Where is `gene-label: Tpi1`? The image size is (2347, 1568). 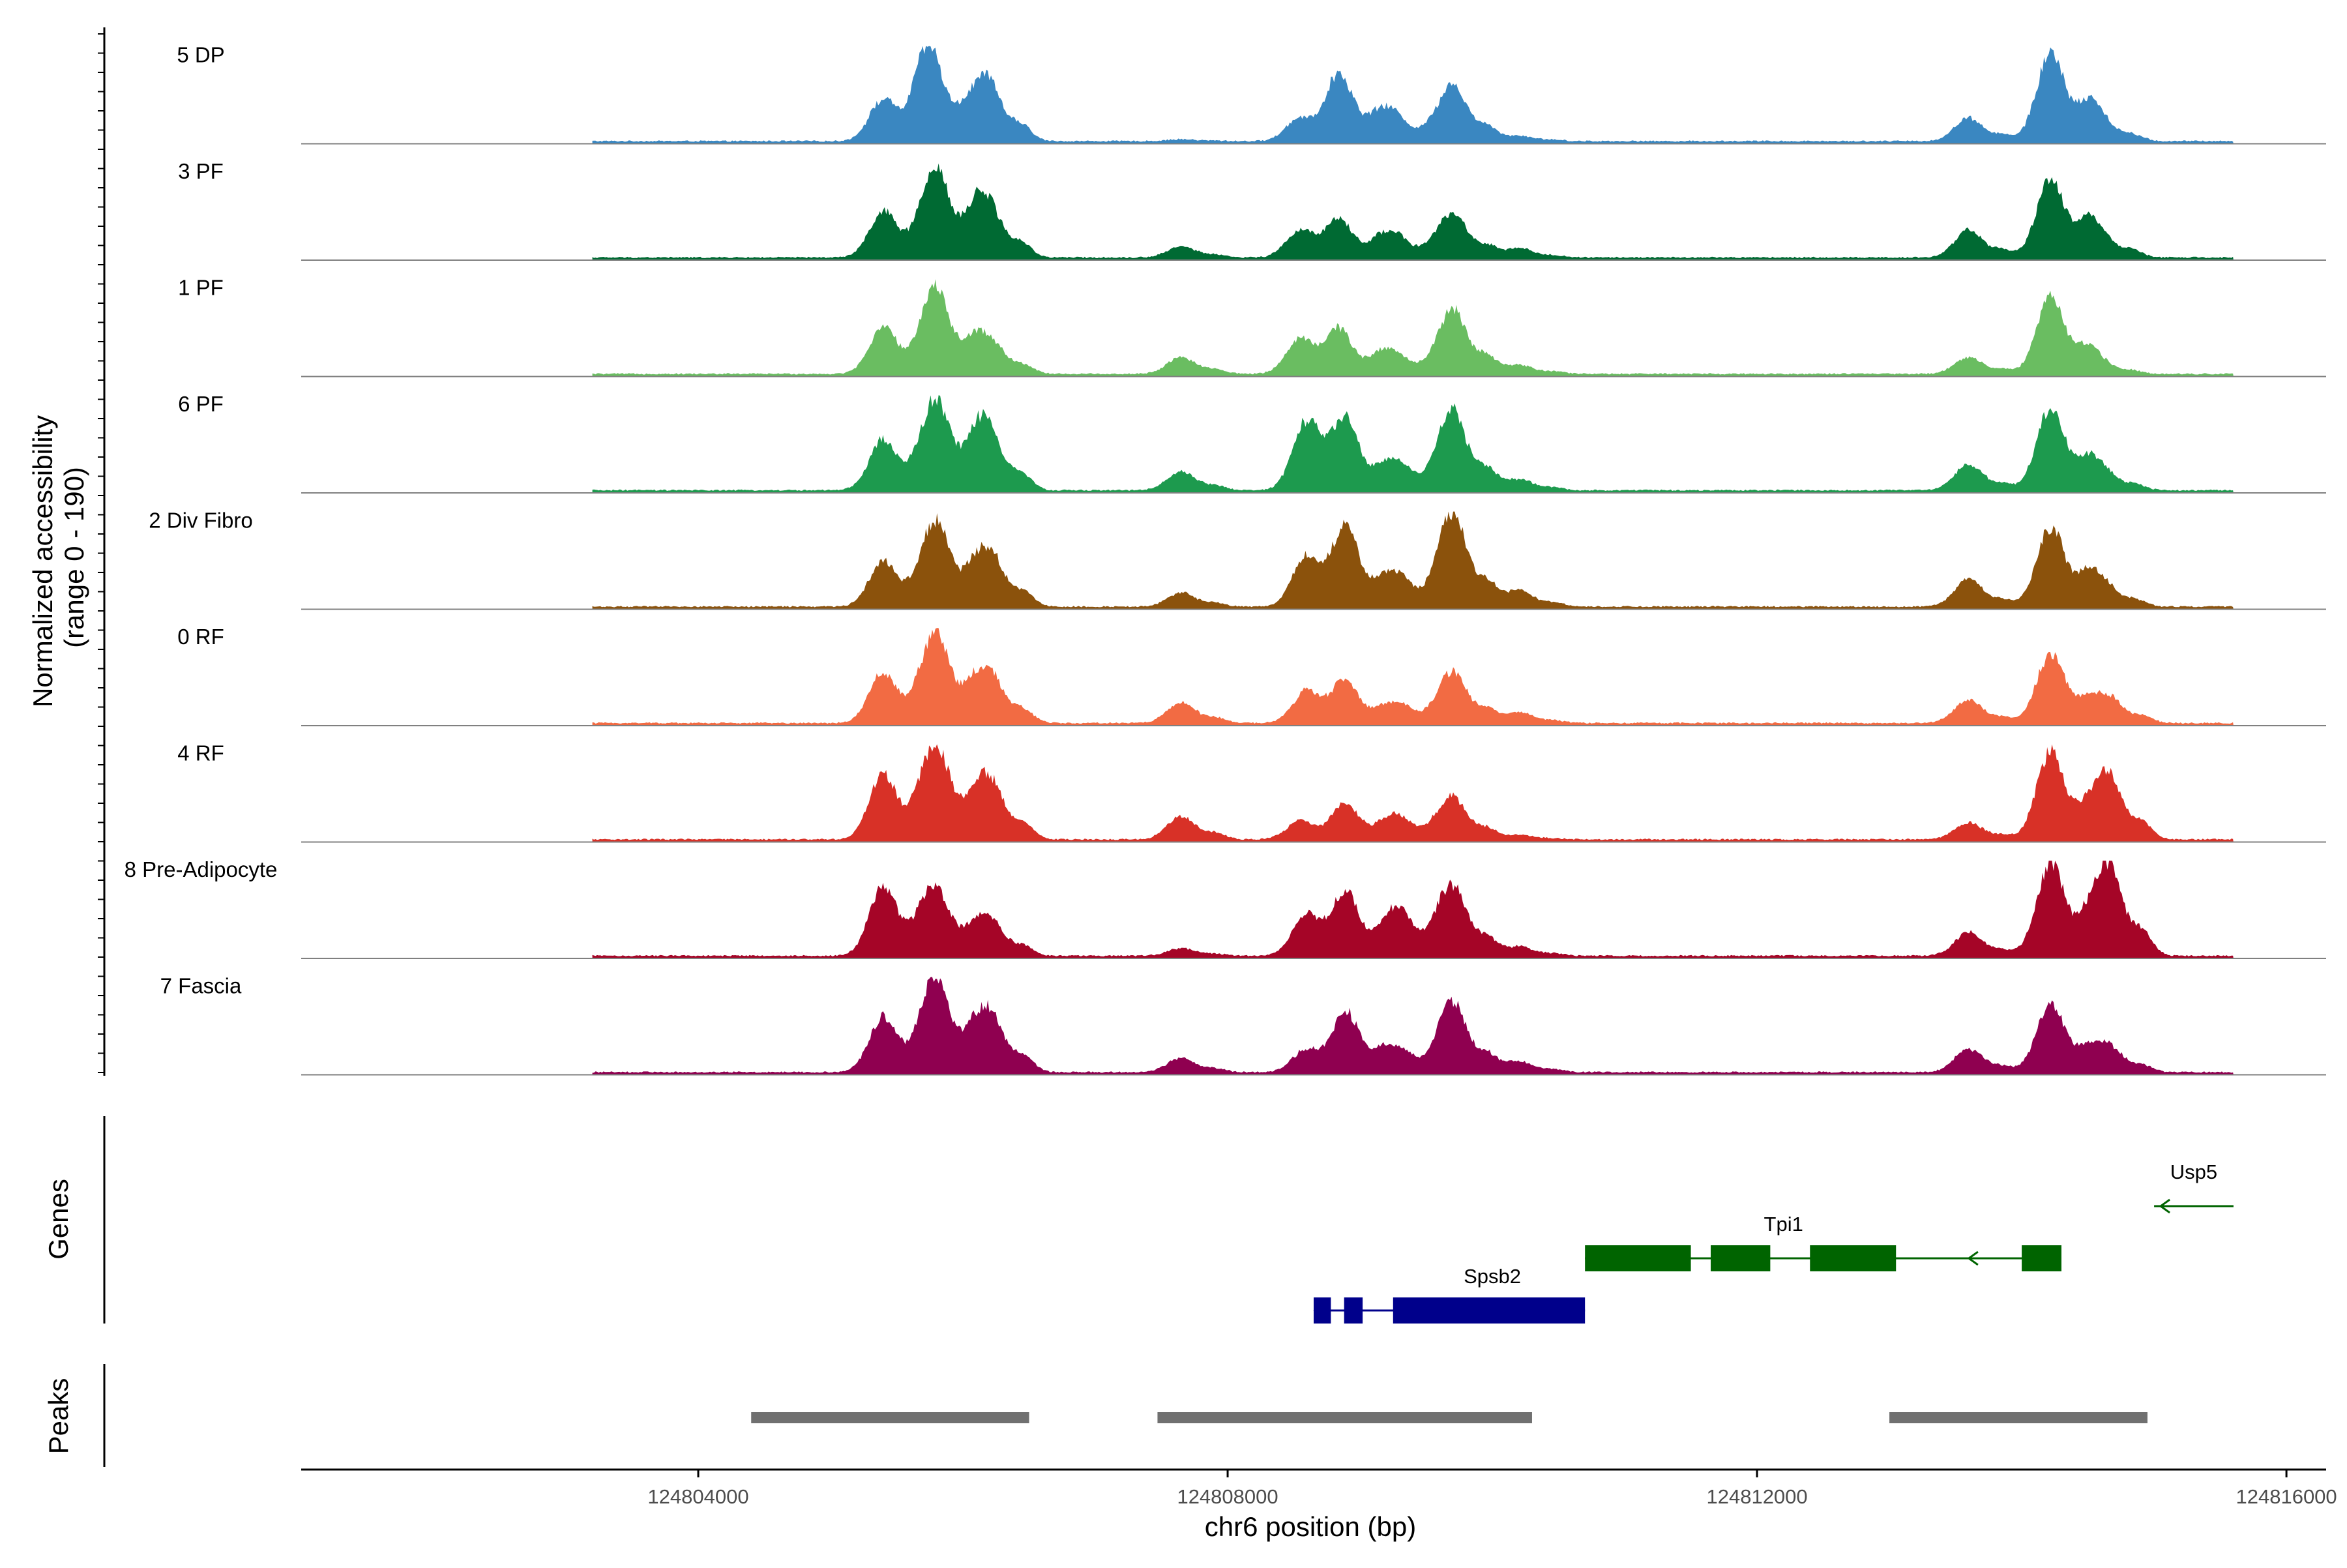 gene-label: Tpi1 is located at coordinates (1783, 1224).